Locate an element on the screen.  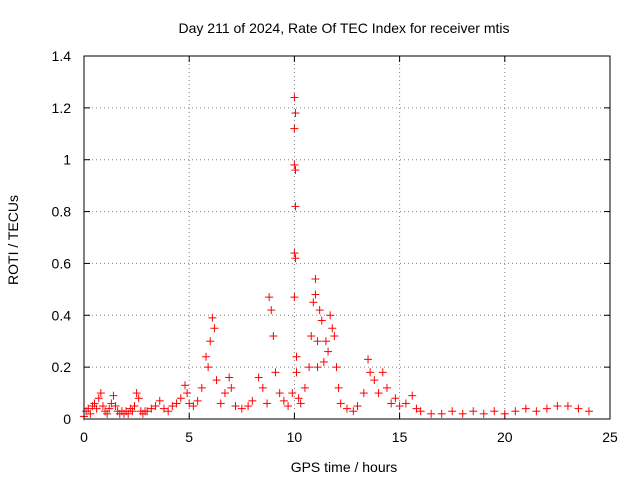
y-tick-label: 0.2 is located at coordinates (62, 367).